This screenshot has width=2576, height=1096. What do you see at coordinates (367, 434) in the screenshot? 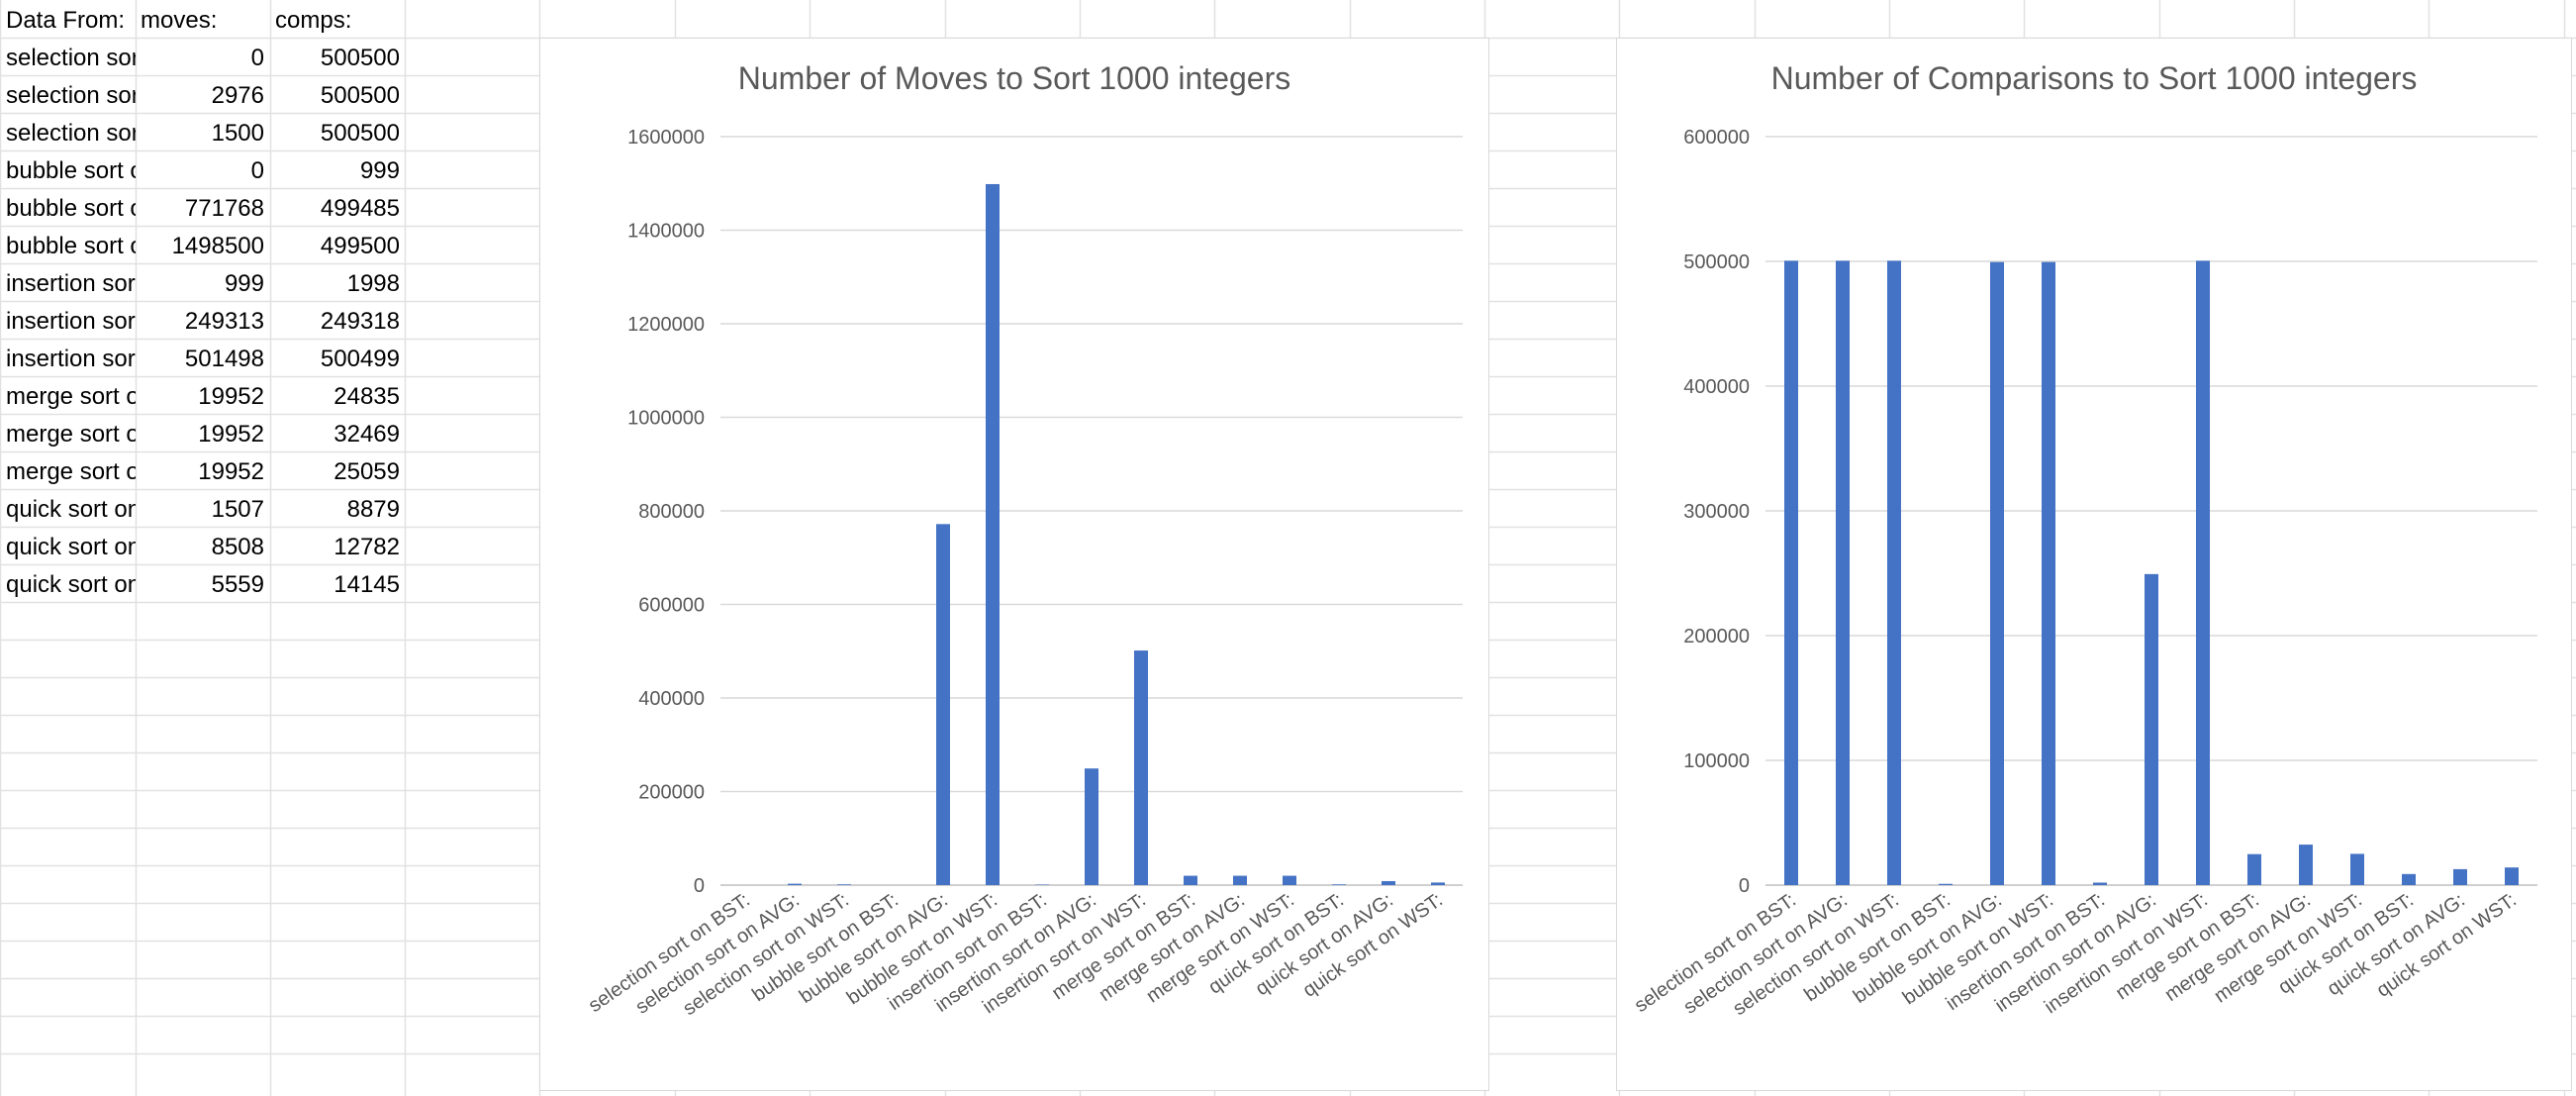
I see `cell-comps: 32469` at bounding box center [367, 434].